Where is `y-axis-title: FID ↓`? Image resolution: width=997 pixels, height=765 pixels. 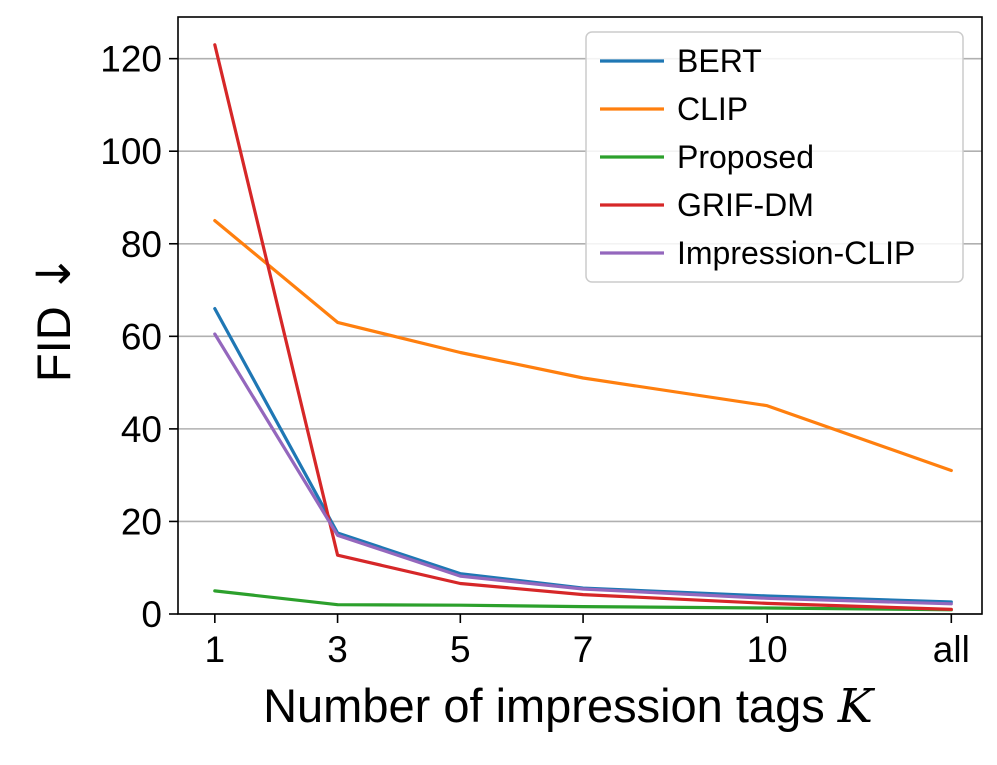
y-axis-title: FID ↓ is located at coordinates (54, 318).